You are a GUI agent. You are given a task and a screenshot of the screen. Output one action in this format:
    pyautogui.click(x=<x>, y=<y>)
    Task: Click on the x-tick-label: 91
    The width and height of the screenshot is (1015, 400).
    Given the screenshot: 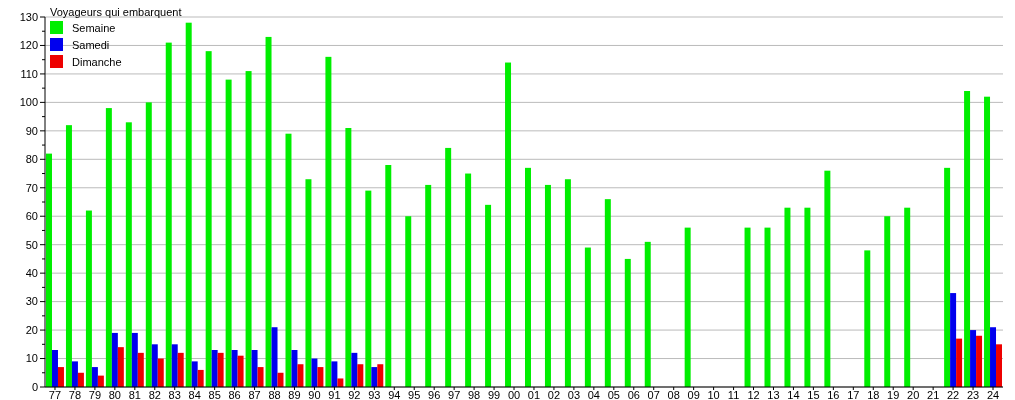 What is the action you would take?
    pyautogui.click(x=334, y=394)
    